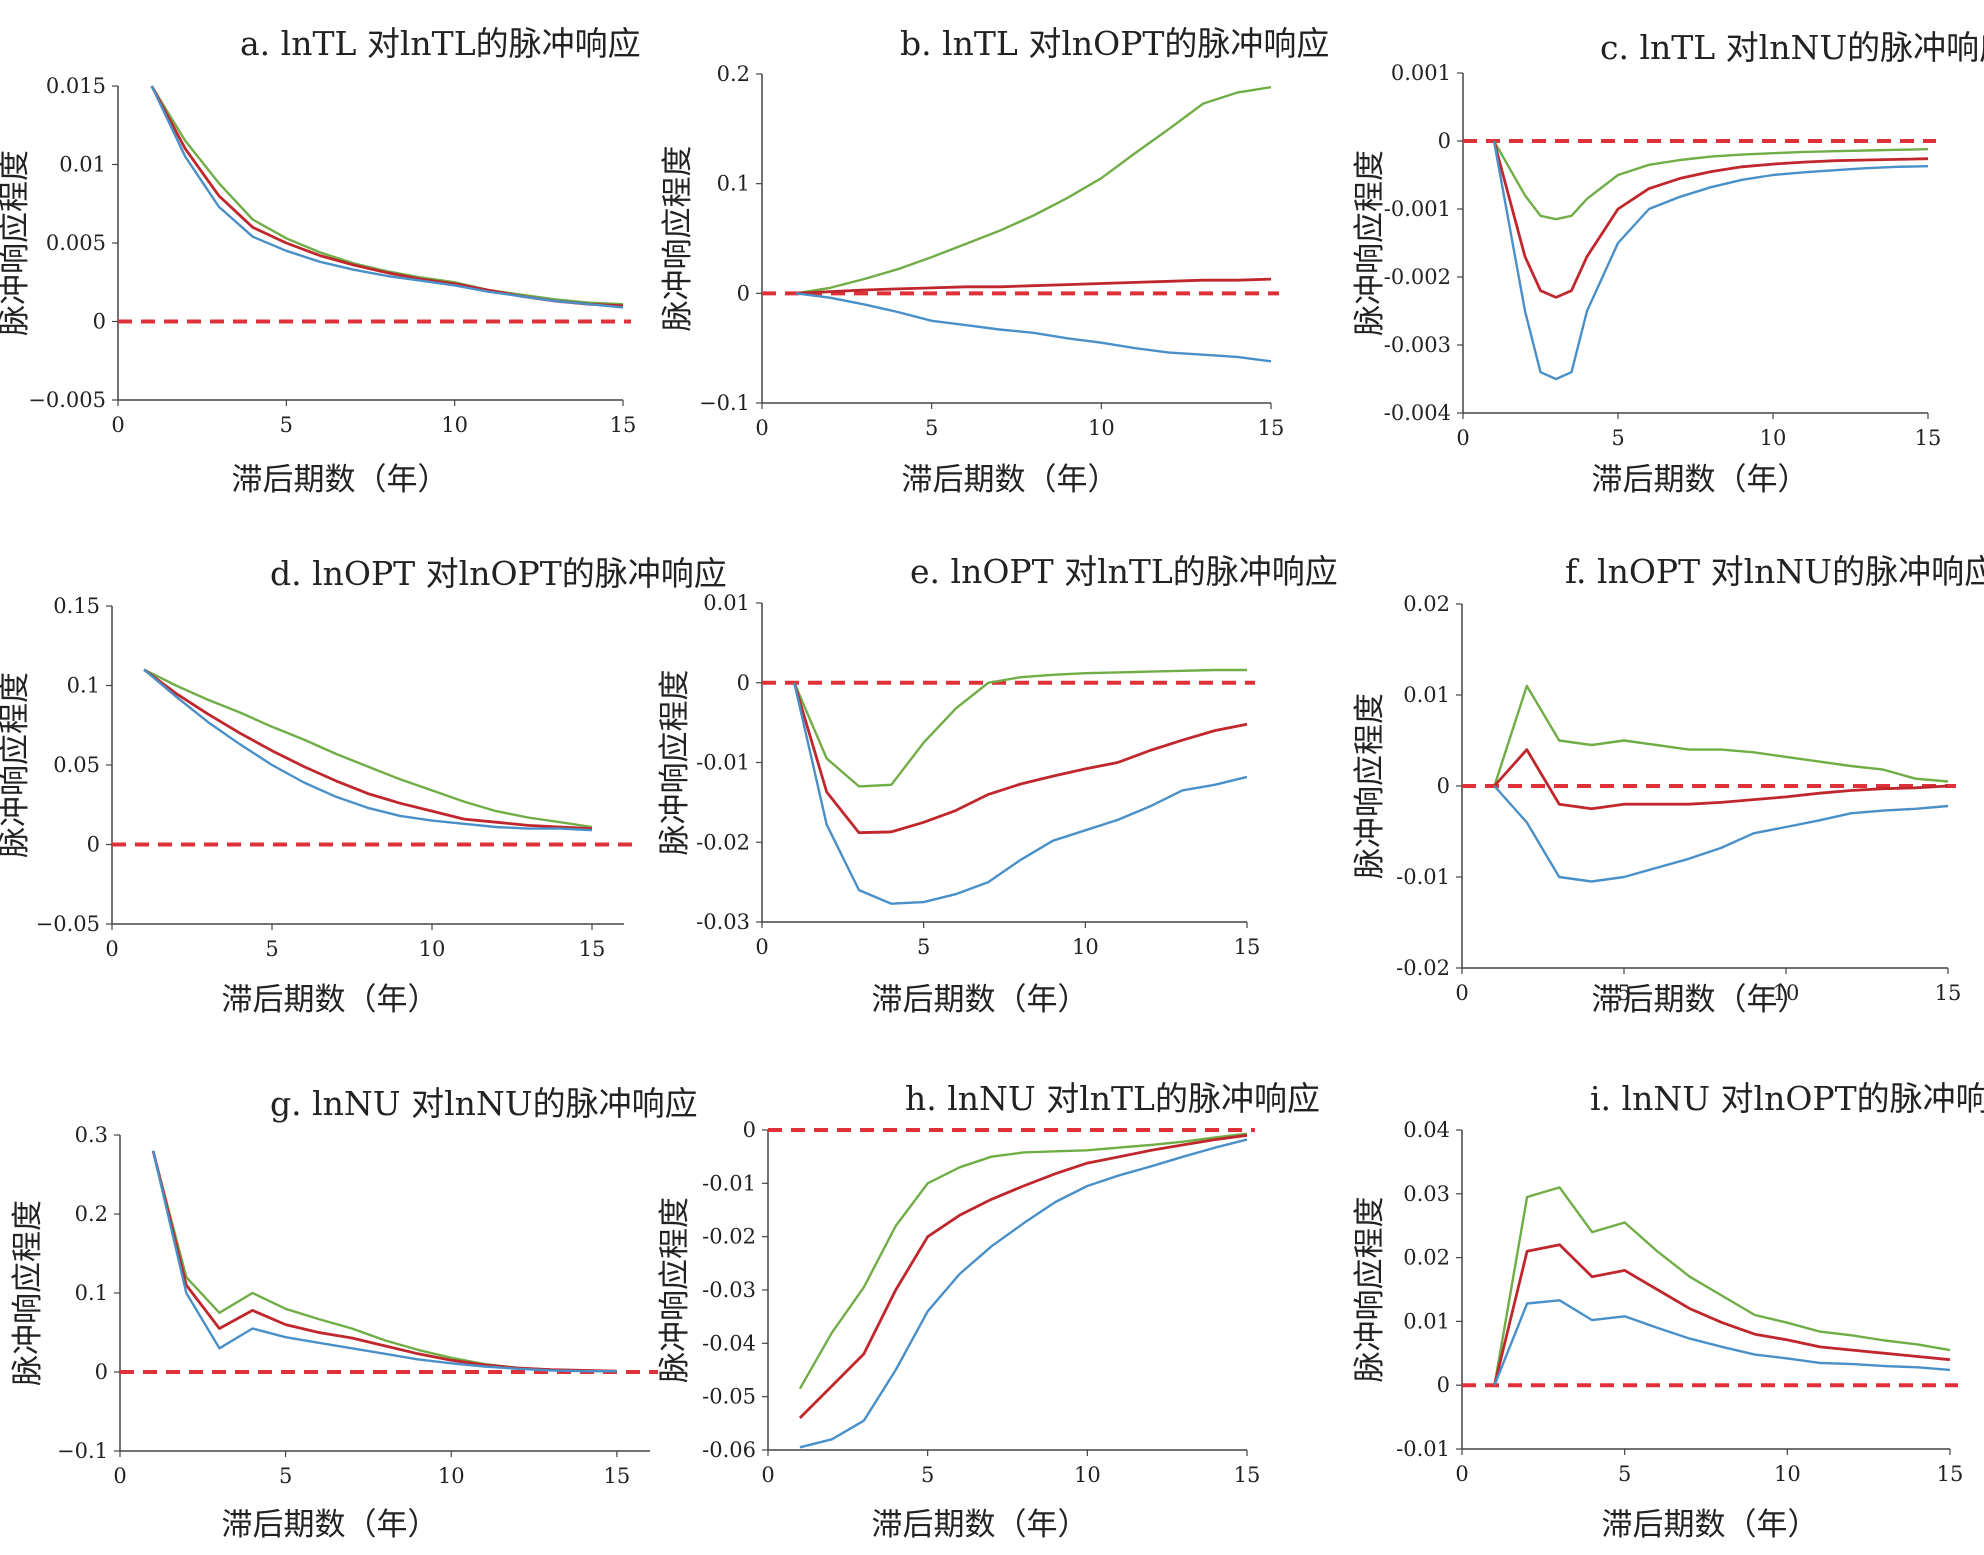  Describe the element at coordinates (1426, 1130) in the screenshot. I see `y-tick-label: 0.04` at that location.